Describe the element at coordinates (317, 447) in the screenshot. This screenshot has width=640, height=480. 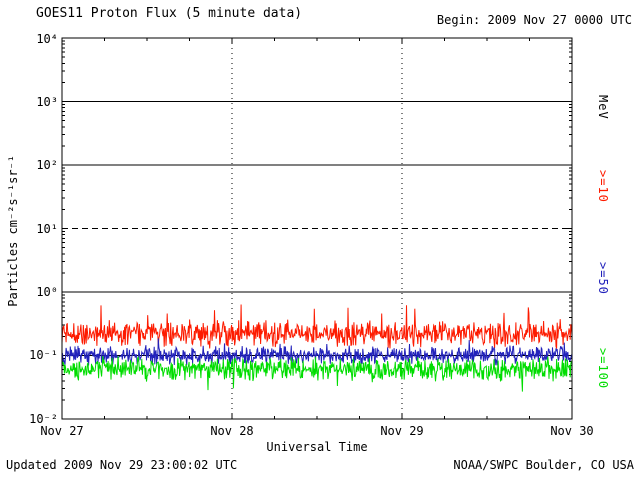
I see `x-axis-label: Universal Time` at that location.